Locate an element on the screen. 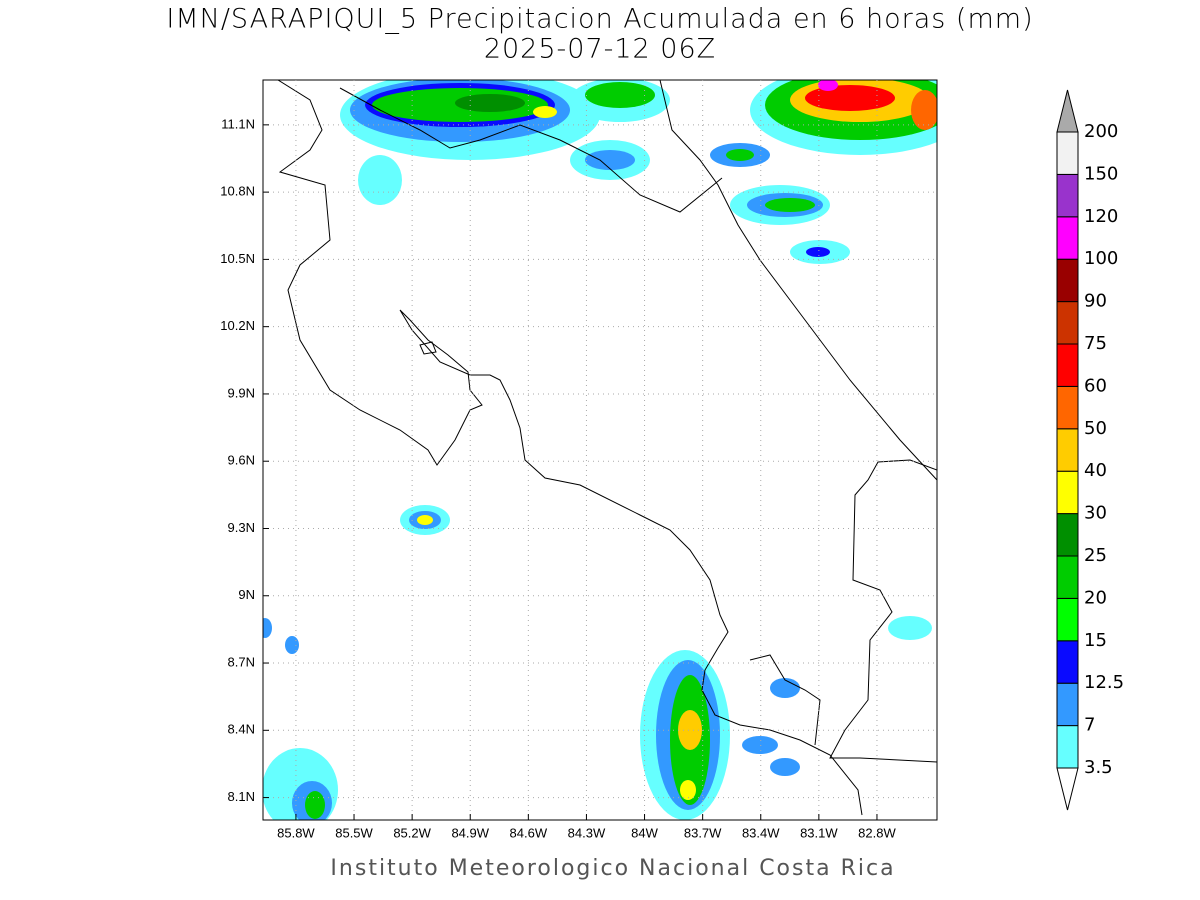 This screenshot has width=1200, height=900. x-tick-label: 84.9W is located at coordinates (470, 832).